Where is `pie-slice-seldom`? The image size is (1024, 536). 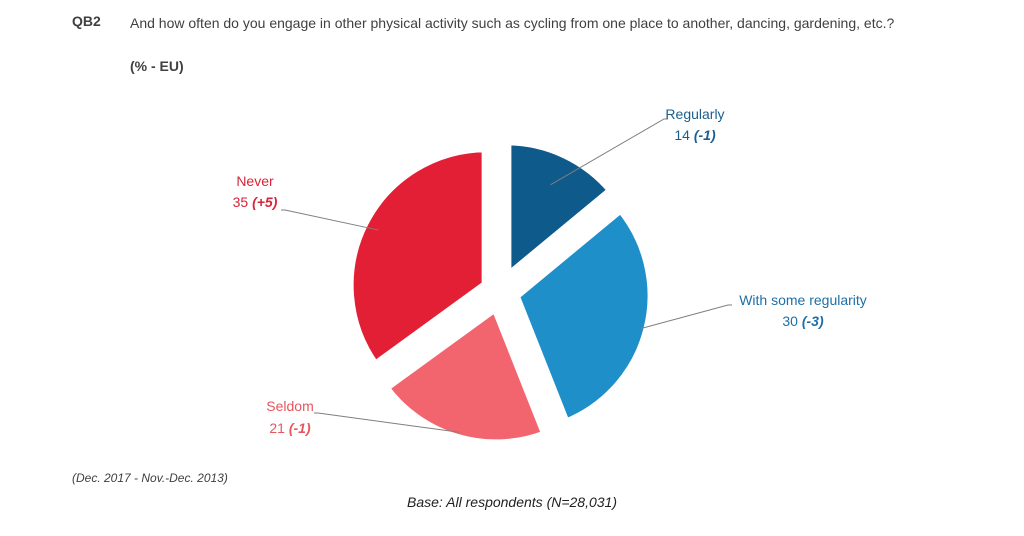 pie-slice-seldom is located at coordinates (465, 375).